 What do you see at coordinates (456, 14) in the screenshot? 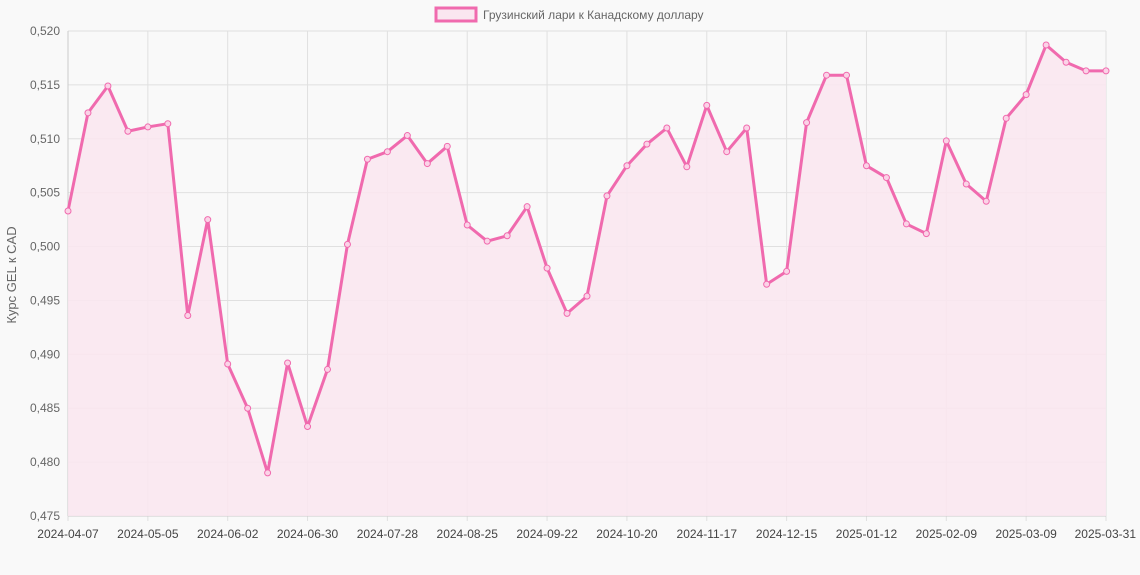
I see `legend-swatch` at bounding box center [456, 14].